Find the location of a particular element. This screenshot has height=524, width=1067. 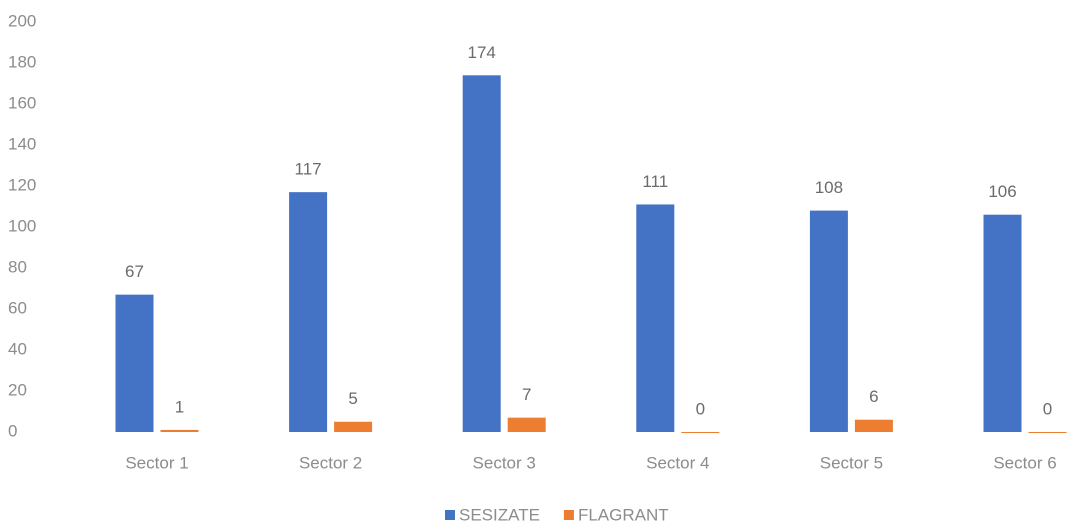

x-tick-label: Sector 5 is located at coordinates (851, 462).